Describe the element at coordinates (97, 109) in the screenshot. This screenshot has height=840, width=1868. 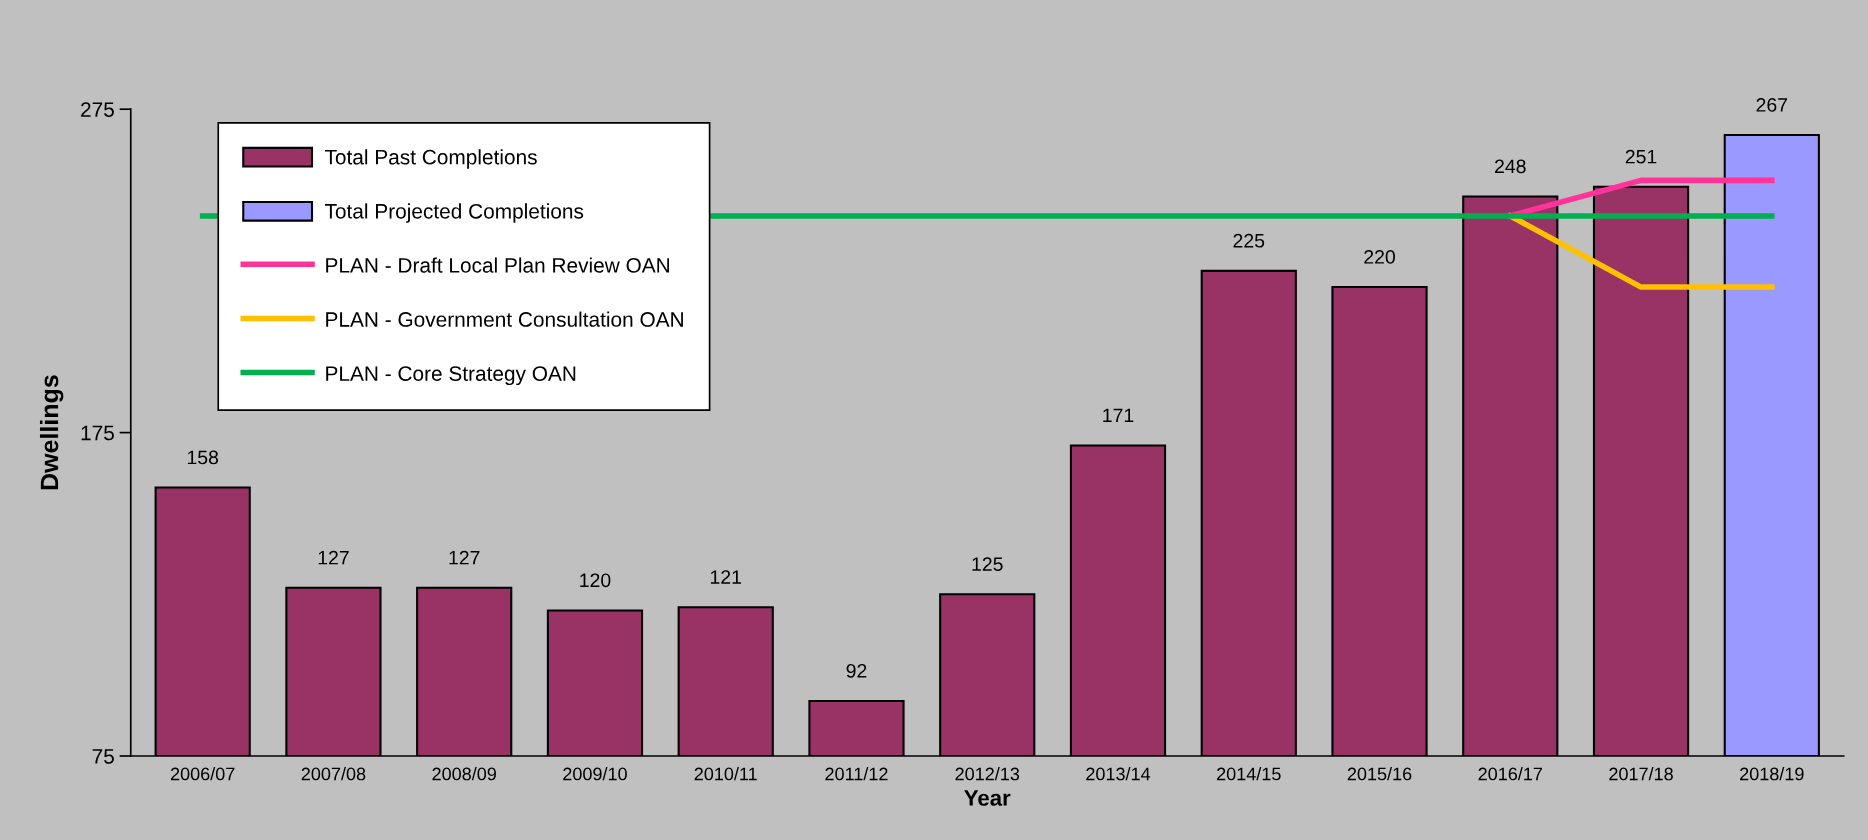
I see `y-tick-label: 275` at that location.